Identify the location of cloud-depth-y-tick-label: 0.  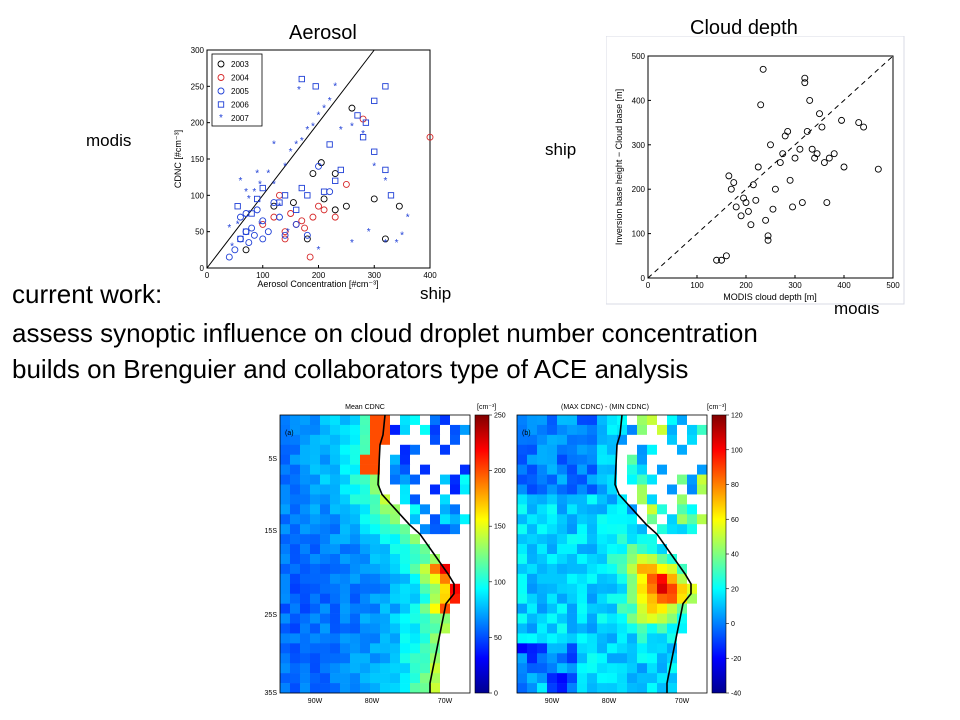
(643, 278).